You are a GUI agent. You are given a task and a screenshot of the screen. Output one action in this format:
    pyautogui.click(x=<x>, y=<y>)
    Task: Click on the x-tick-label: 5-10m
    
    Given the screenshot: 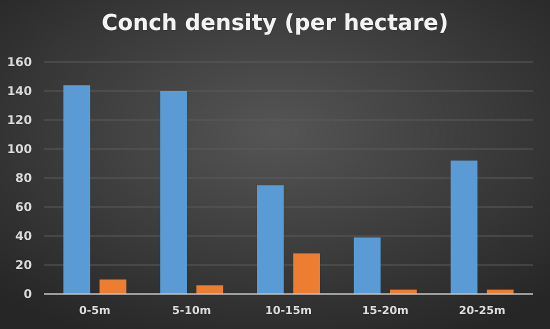 What is the action you would take?
    pyautogui.click(x=192, y=310)
    